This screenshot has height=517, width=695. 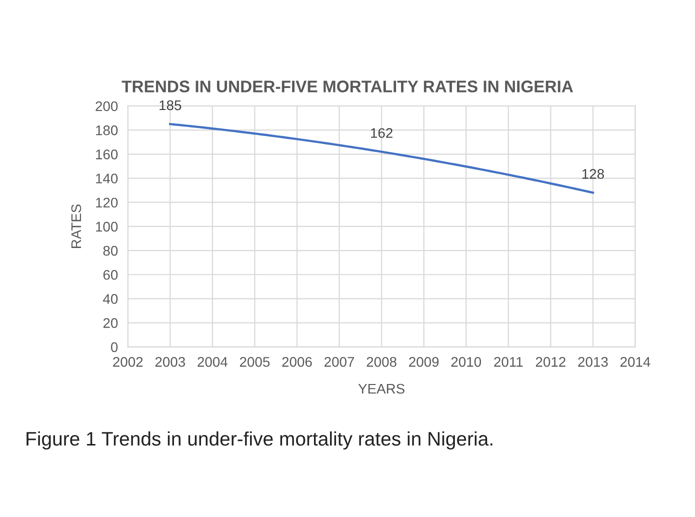 What do you see at coordinates (381, 389) in the screenshot?
I see `x-axis-title: YEARS` at bounding box center [381, 389].